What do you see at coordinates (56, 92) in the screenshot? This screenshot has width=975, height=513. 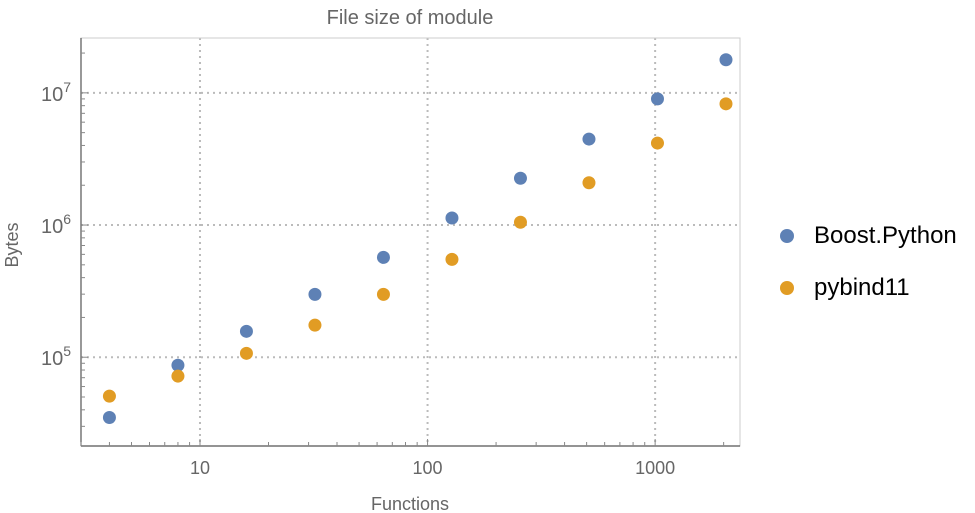 I see `y-tick-label: 10⁷` at bounding box center [56, 92].